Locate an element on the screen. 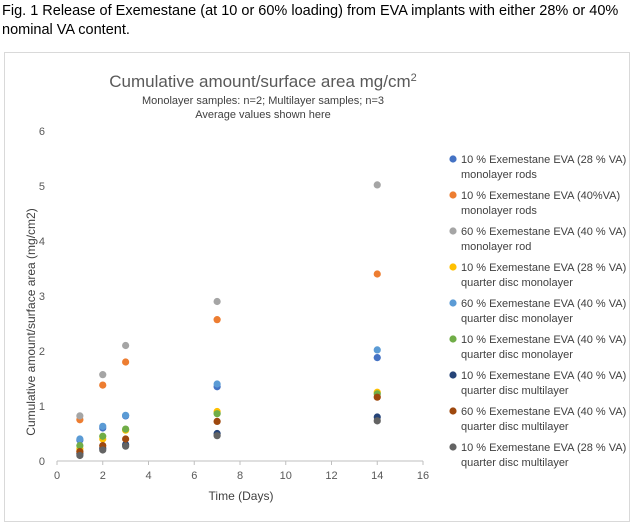 The width and height of the screenshot is (640, 528). legend-label: monolayer rod is located at coordinates (496, 247).